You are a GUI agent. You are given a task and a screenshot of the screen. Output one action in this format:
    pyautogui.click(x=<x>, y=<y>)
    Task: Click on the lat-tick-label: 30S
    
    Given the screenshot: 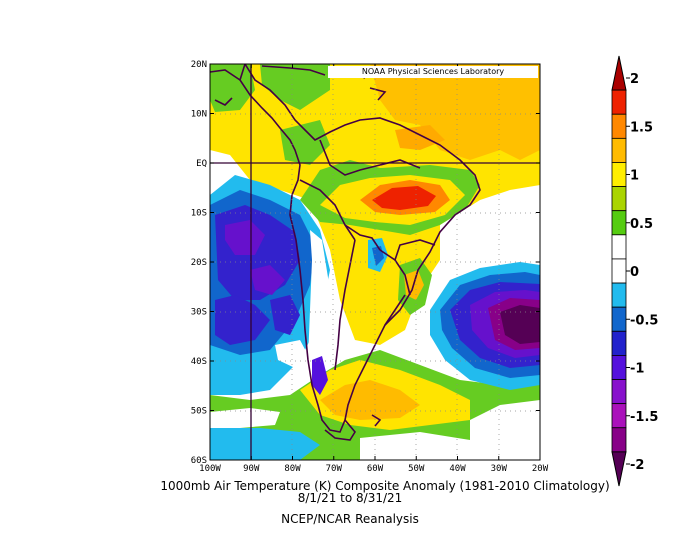 What is the action you would take?
    pyautogui.click(x=199, y=313)
    